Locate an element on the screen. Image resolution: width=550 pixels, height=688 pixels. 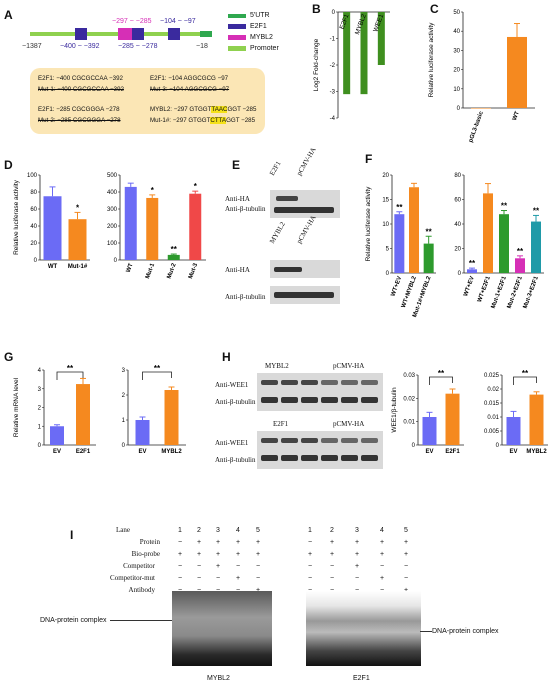
chart-d2-luciferase: 0 100 200 300 400 500 WT Mut-1 * Mut-2 ** Mut-3 * is located at coordinates (156, 226).